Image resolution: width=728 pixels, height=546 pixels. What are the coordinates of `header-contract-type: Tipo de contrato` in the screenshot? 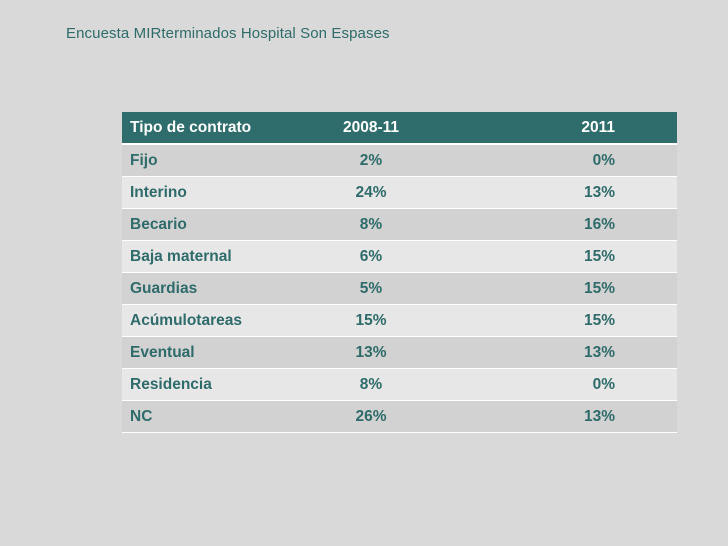 It's located at (206, 128).